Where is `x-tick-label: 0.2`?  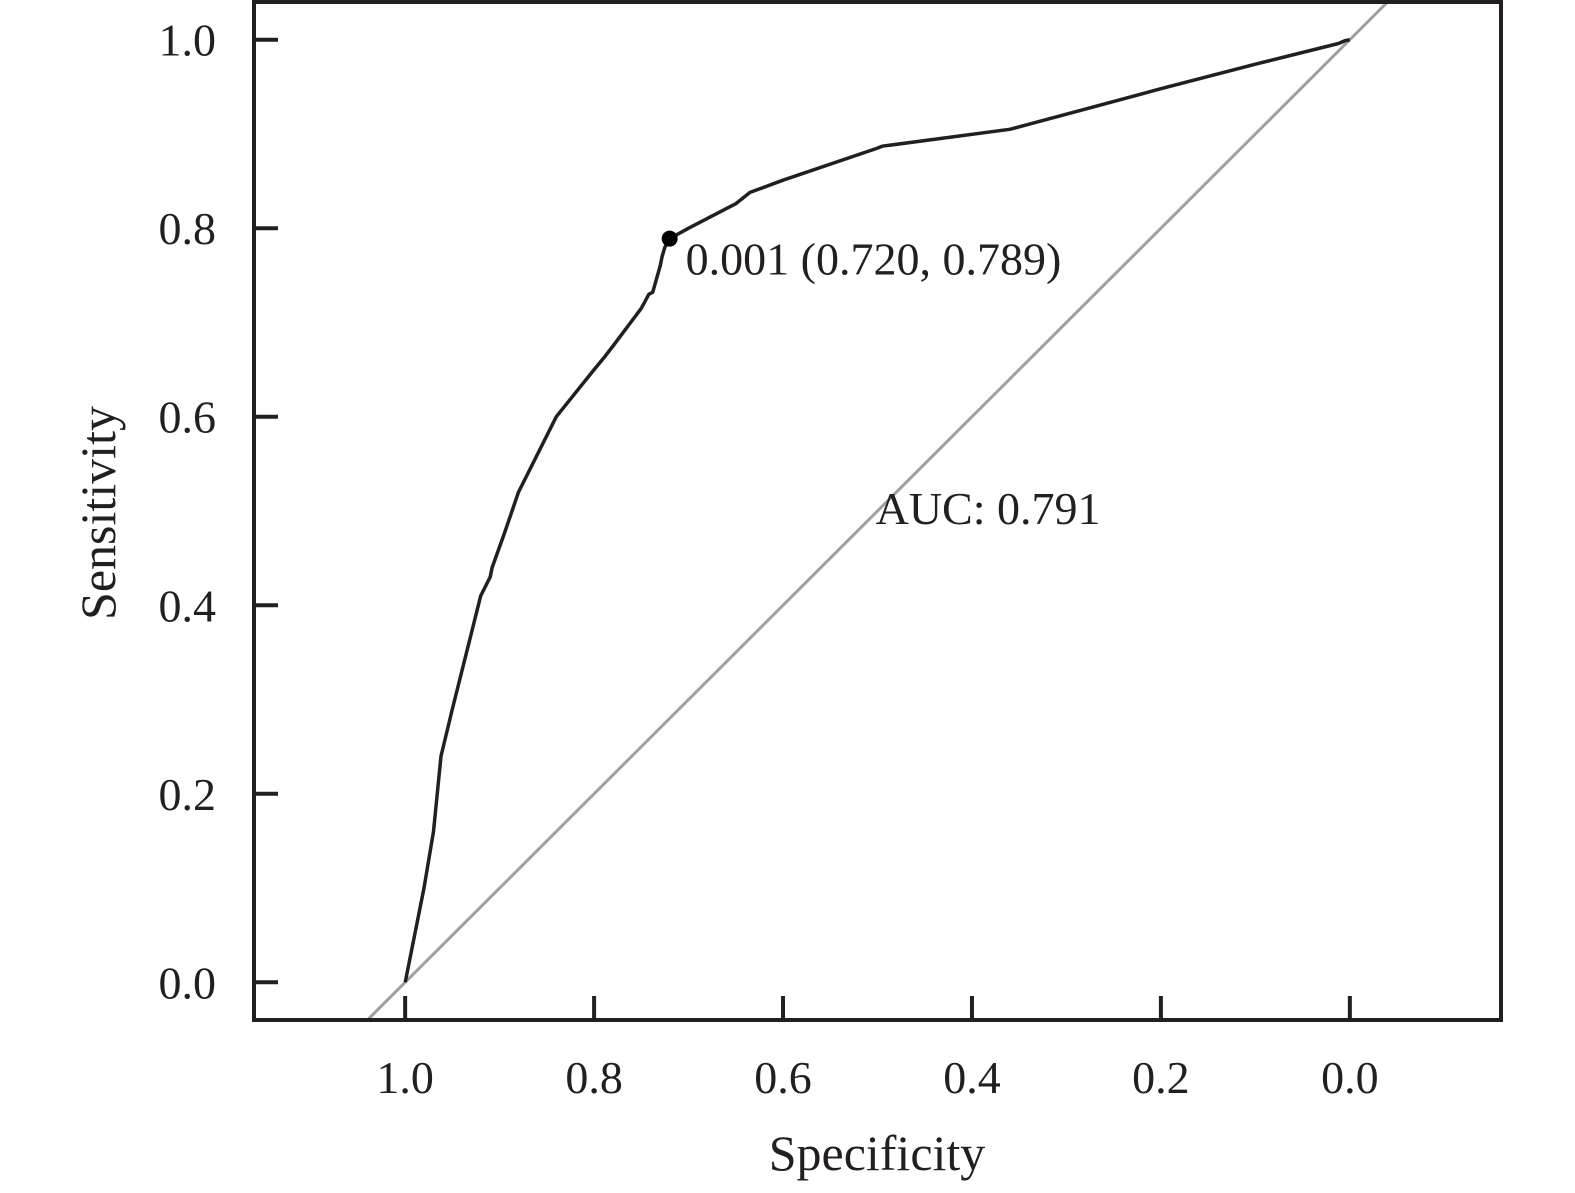
x-tick-label: 0.2 is located at coordinates (1161, 1077).